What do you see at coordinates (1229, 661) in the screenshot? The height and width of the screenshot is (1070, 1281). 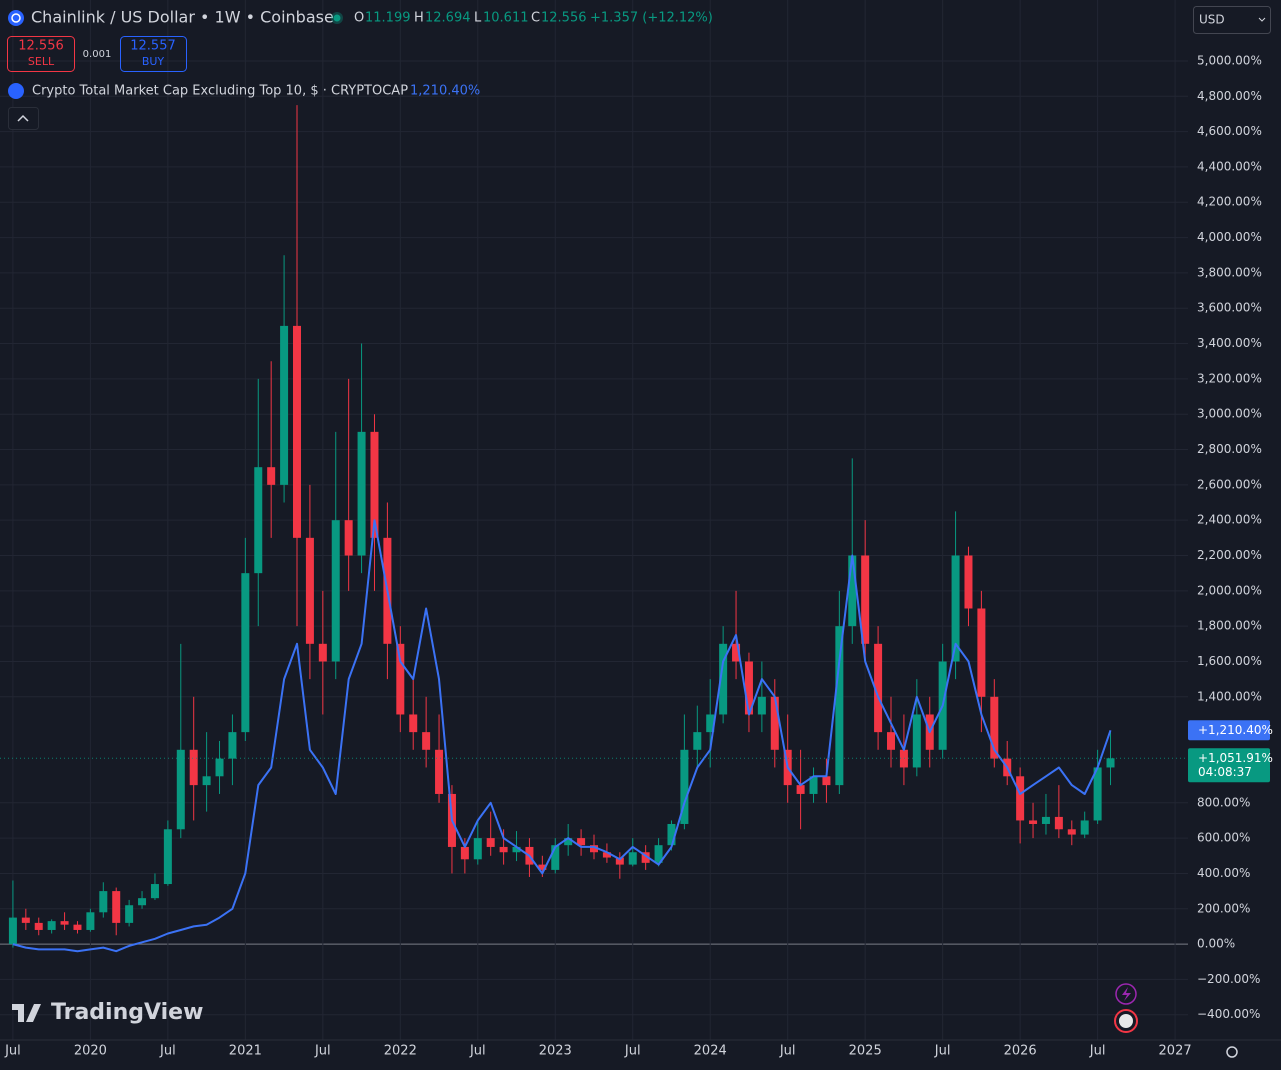 I see `y-tick-label: 1,600.00%` at bounding box center [1229, 661].